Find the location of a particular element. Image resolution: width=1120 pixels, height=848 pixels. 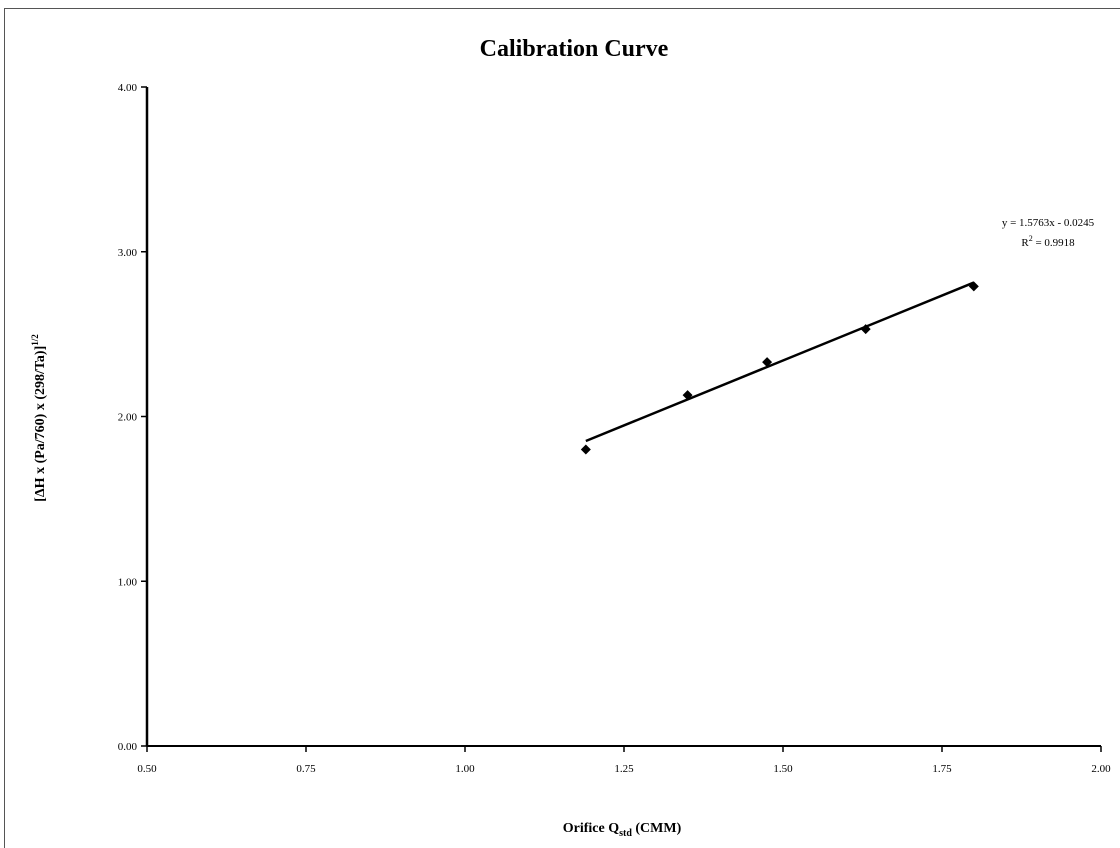

r-squared-label: R2 = 0.9918 is located at coordinates (1048, 241).